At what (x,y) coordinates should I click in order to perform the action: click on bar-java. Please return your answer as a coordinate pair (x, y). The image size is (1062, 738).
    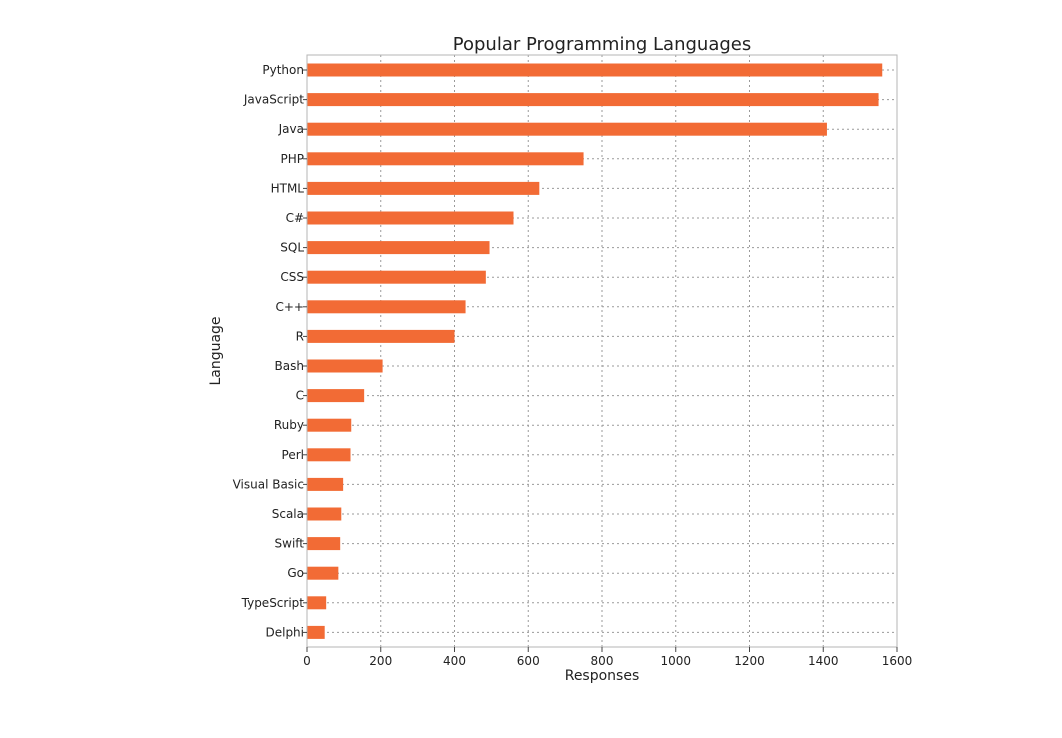
    Looking at the image, I should click on (567, 129).